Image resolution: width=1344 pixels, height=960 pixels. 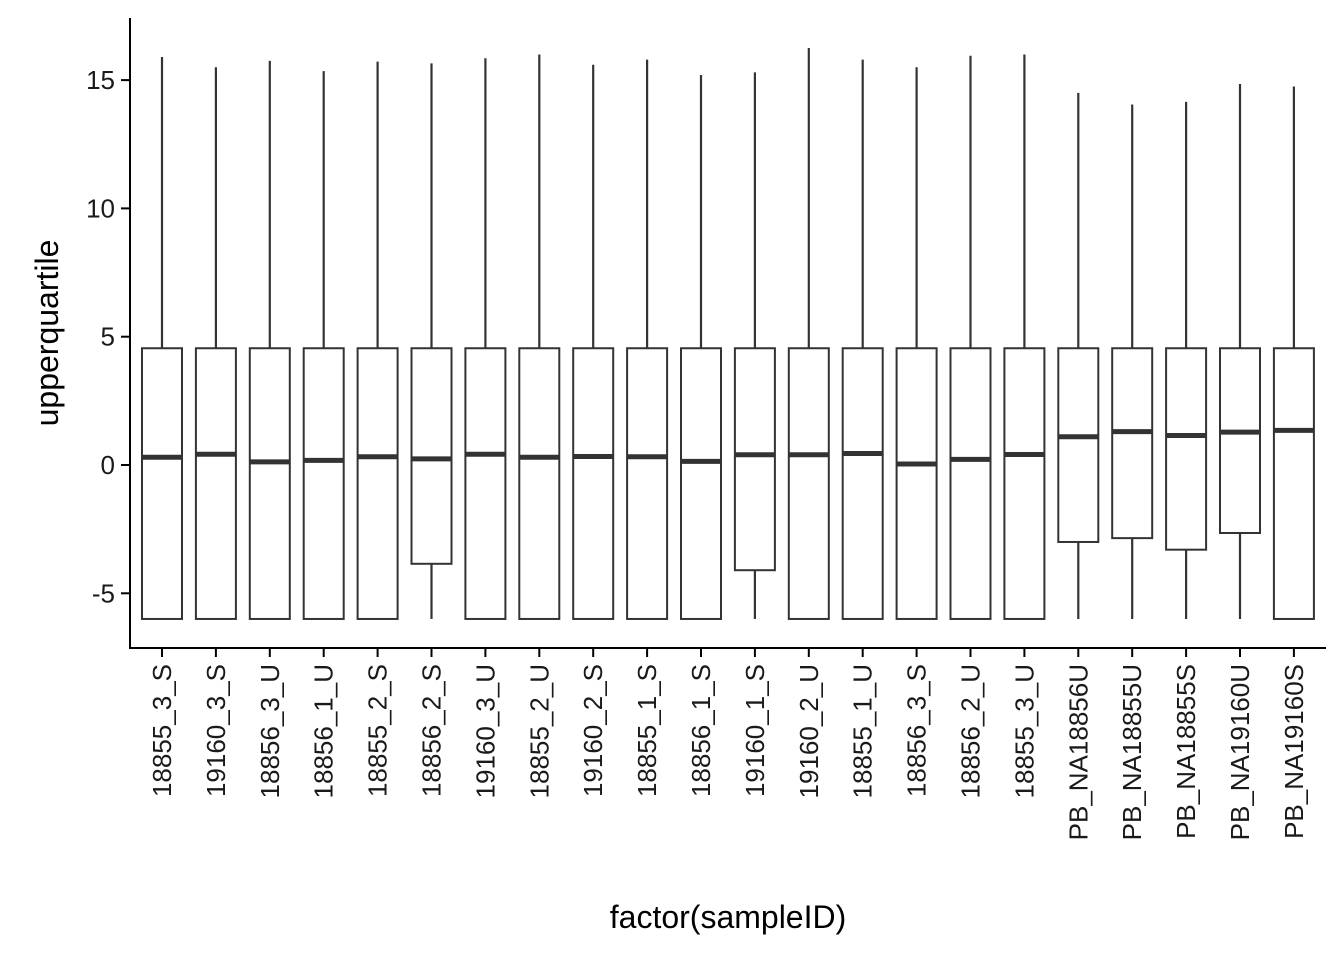 What do you see at coordinates (485, 731) in the screenshot?
I see `x-tick-label: 19160_3_U` at bounding box center [485, 731].